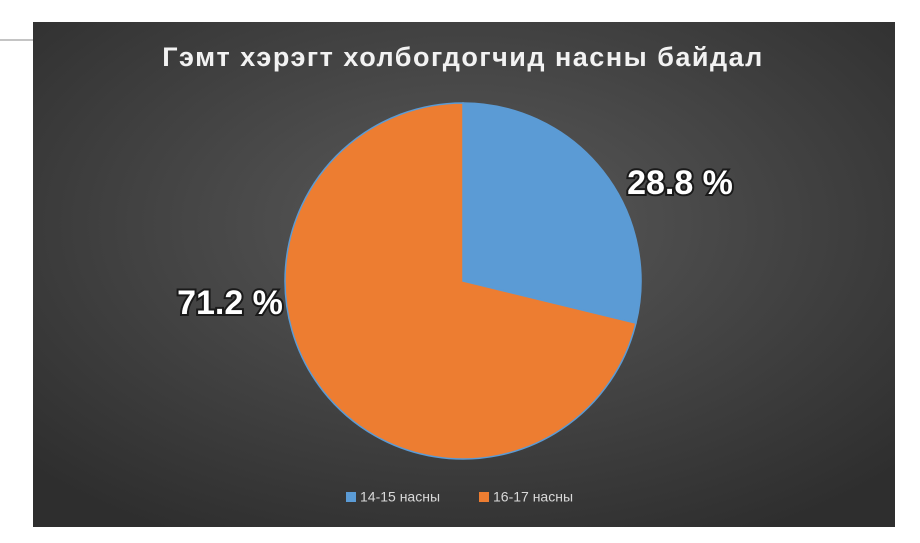 The image size is (920, 543). Describe the element at coordinates (680, 183) in the screenshot. I see `data-label: 28.8 %` at that location.